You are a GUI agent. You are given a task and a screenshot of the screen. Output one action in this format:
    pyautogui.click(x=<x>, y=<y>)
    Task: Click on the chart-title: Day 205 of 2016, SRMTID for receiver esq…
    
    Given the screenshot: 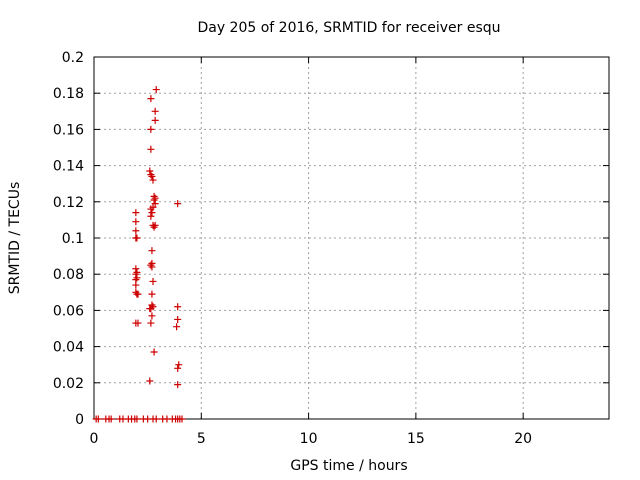 What is the action you would take?
    pyautogui.click(x=348, y=28)
    